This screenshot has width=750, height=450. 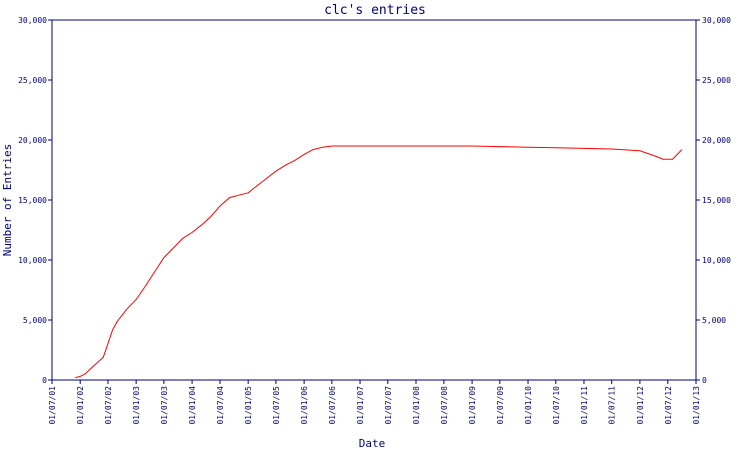 I want to click on y-tick-label-left: 10,000, so click(x=32, y=260).